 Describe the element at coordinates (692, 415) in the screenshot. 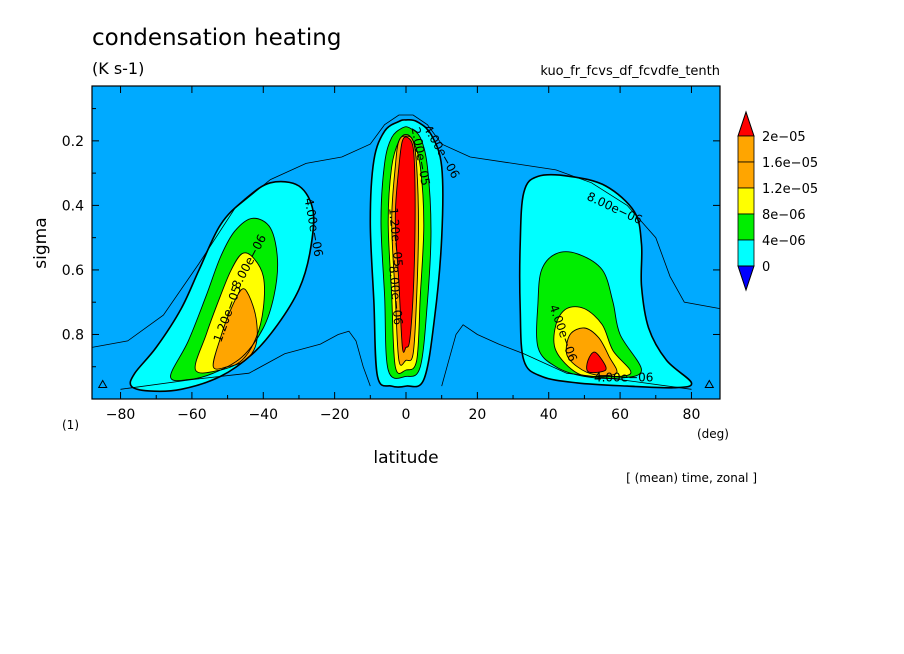

I see `x-tick-label: 80` at that location.